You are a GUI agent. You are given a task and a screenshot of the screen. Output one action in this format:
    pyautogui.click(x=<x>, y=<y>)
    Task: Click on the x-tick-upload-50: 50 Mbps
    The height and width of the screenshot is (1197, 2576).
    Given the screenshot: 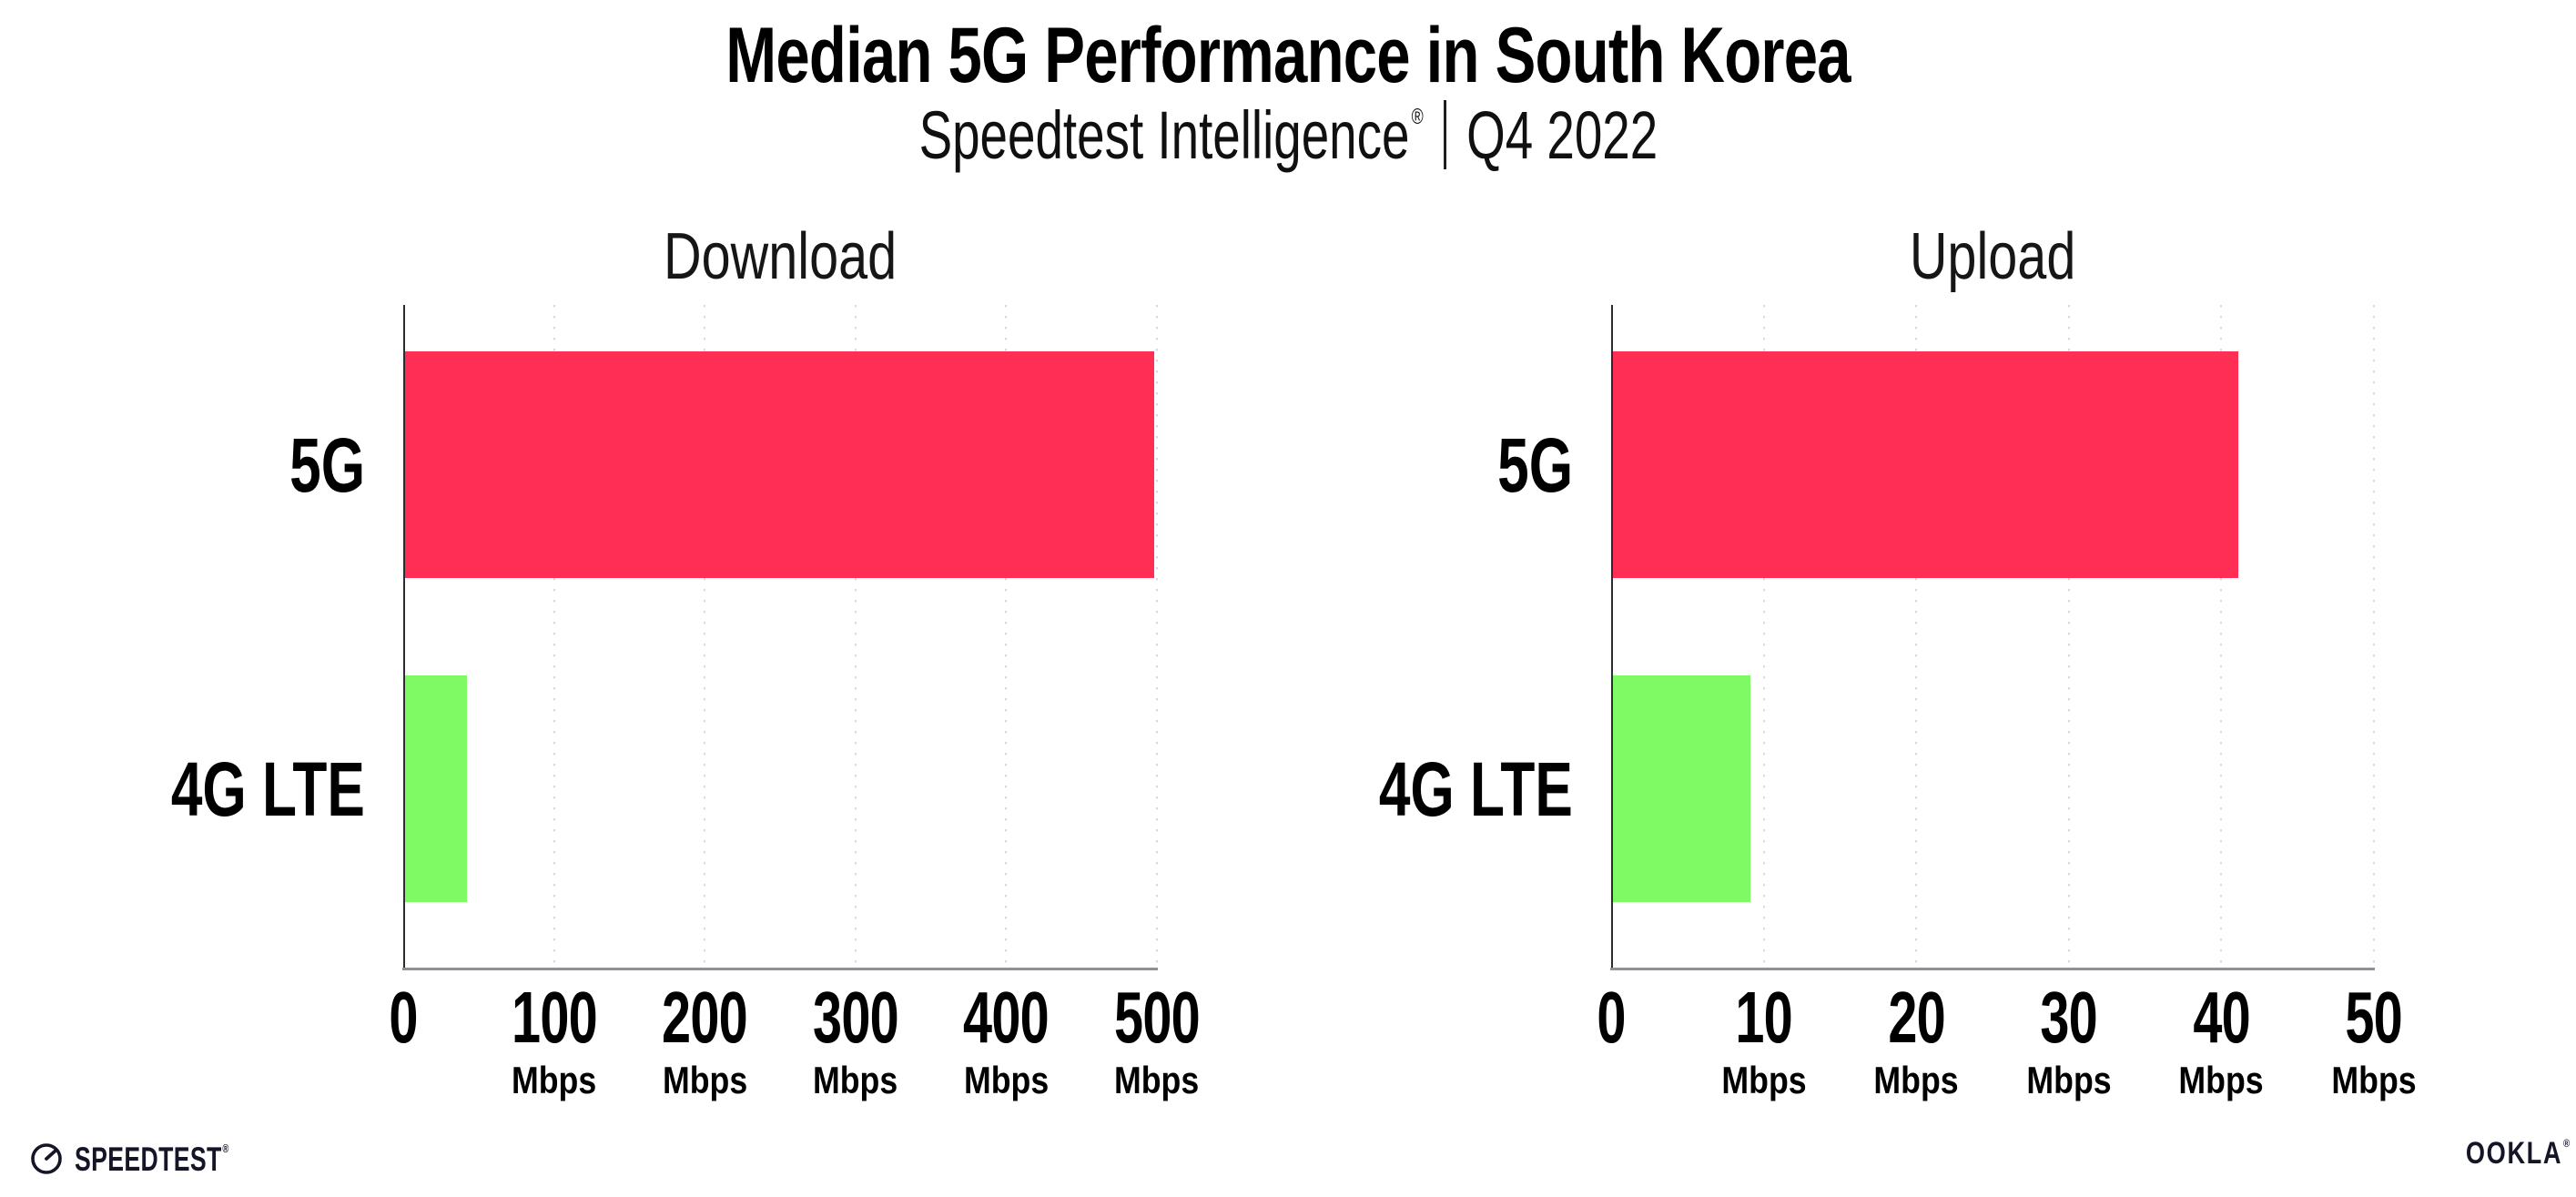 What is the action you would take?
    pyautogui.click(x=2374, y=1040)
    